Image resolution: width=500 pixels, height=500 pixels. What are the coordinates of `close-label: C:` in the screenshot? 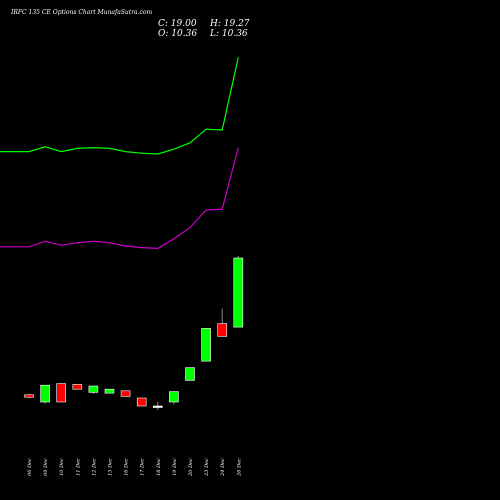 It's located at (163, 24).